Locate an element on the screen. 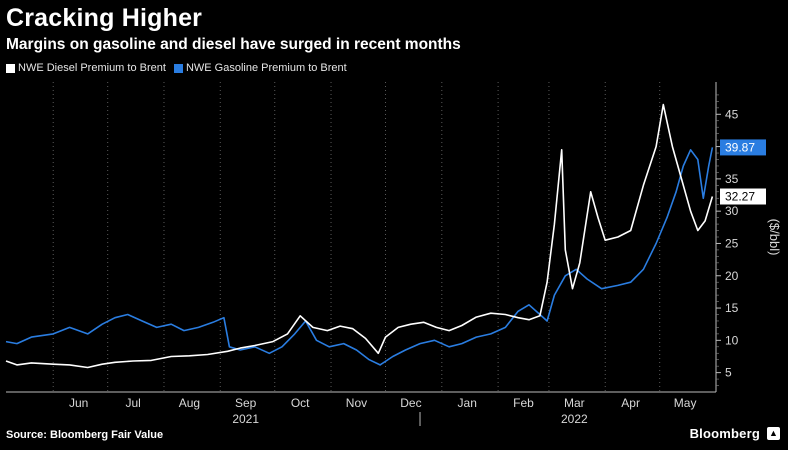 This screenshot has width=788, height=450. bloomberg-terminal-icon: ▲ is located at coordinates (773, 433).